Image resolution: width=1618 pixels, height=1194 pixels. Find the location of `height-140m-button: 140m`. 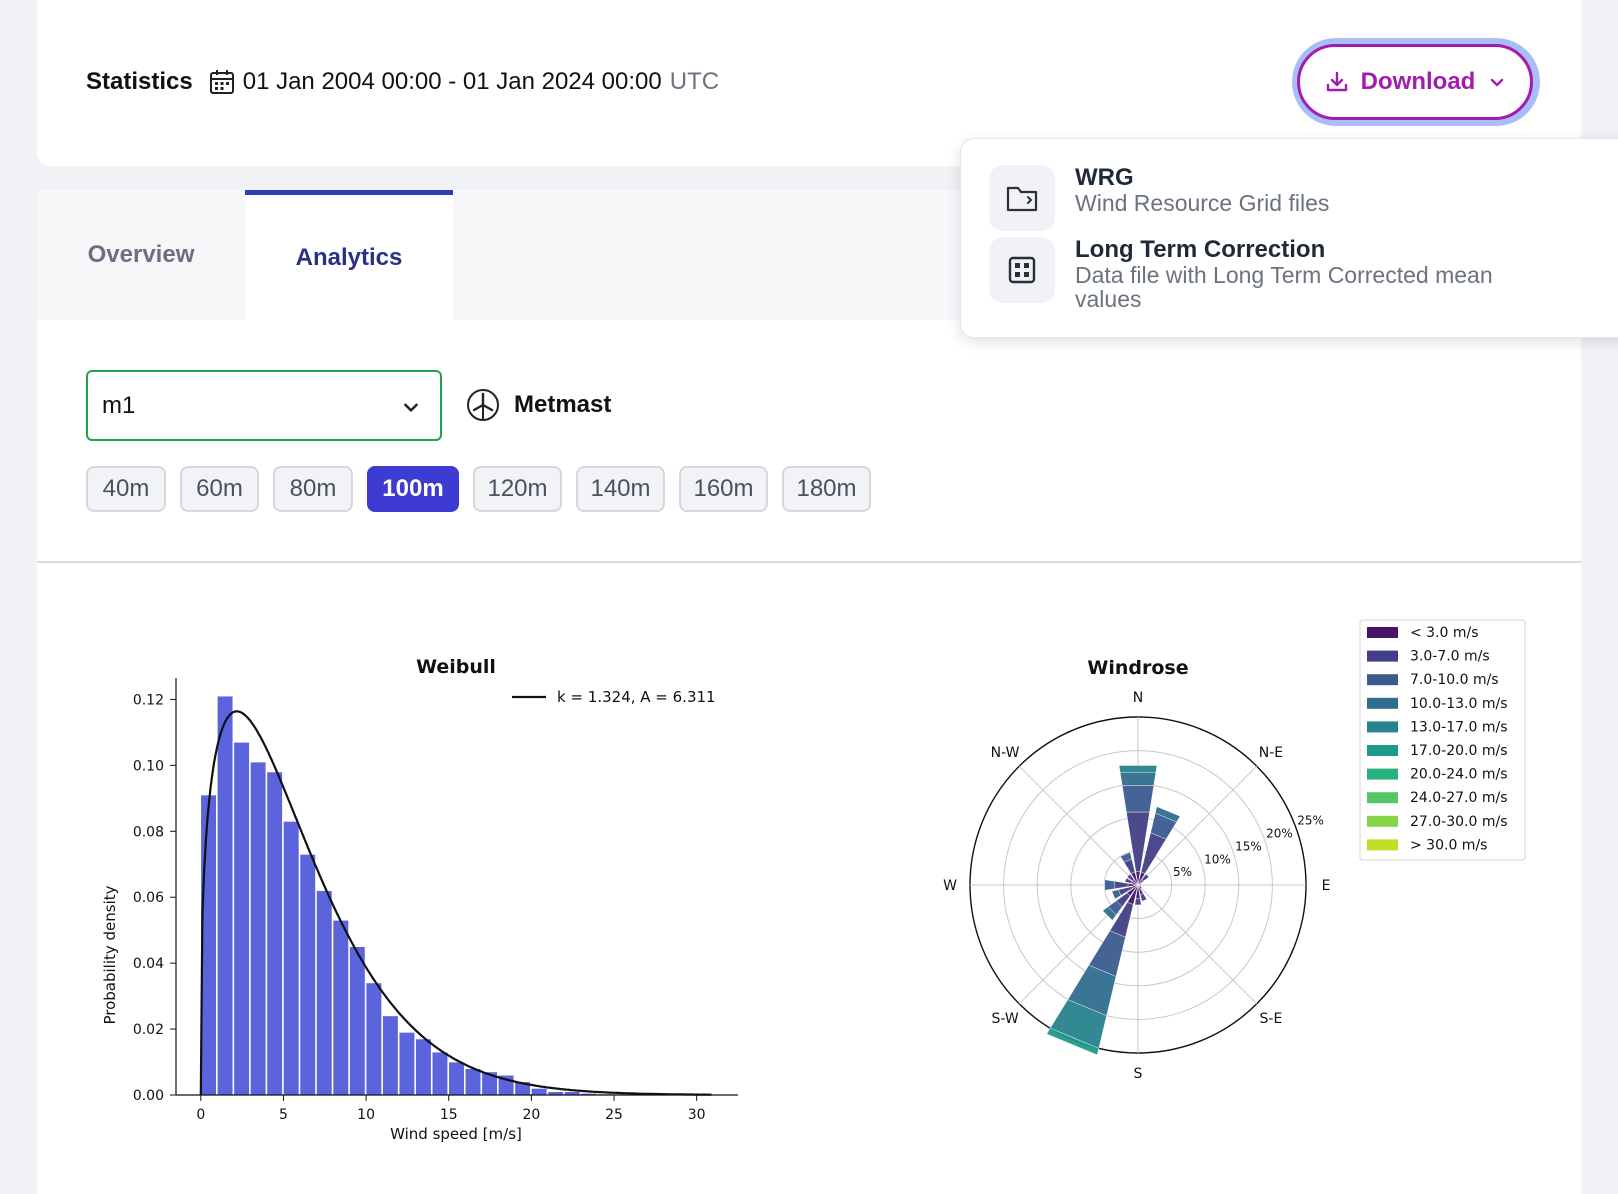

height-140m-button: 140m is located at coordinates (620, 489).